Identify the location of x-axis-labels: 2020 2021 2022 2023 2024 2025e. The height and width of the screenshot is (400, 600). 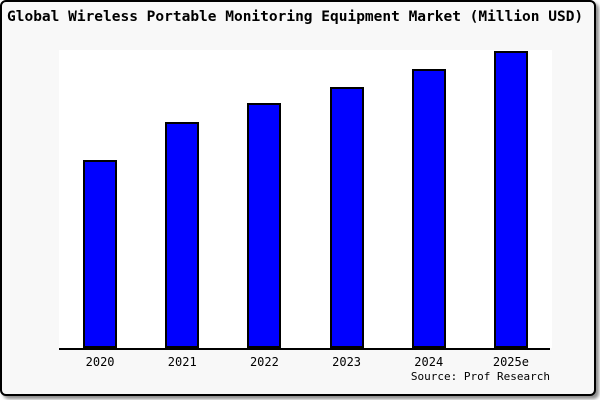
(305, 363).